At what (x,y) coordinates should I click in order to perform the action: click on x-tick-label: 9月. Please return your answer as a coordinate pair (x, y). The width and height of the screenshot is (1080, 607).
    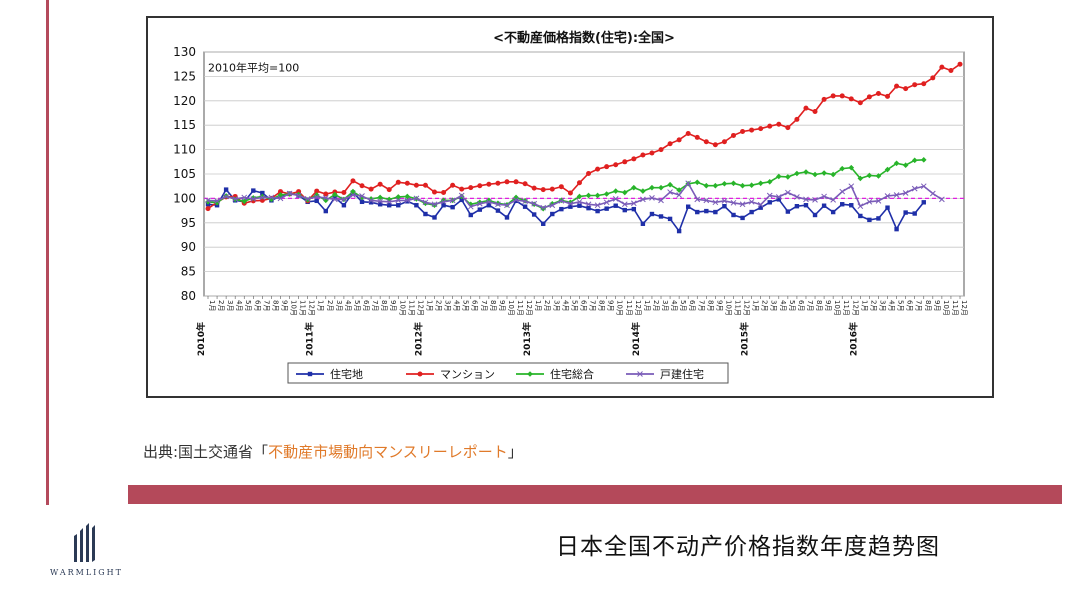
    Looking at the image, I should click on (502, 305).